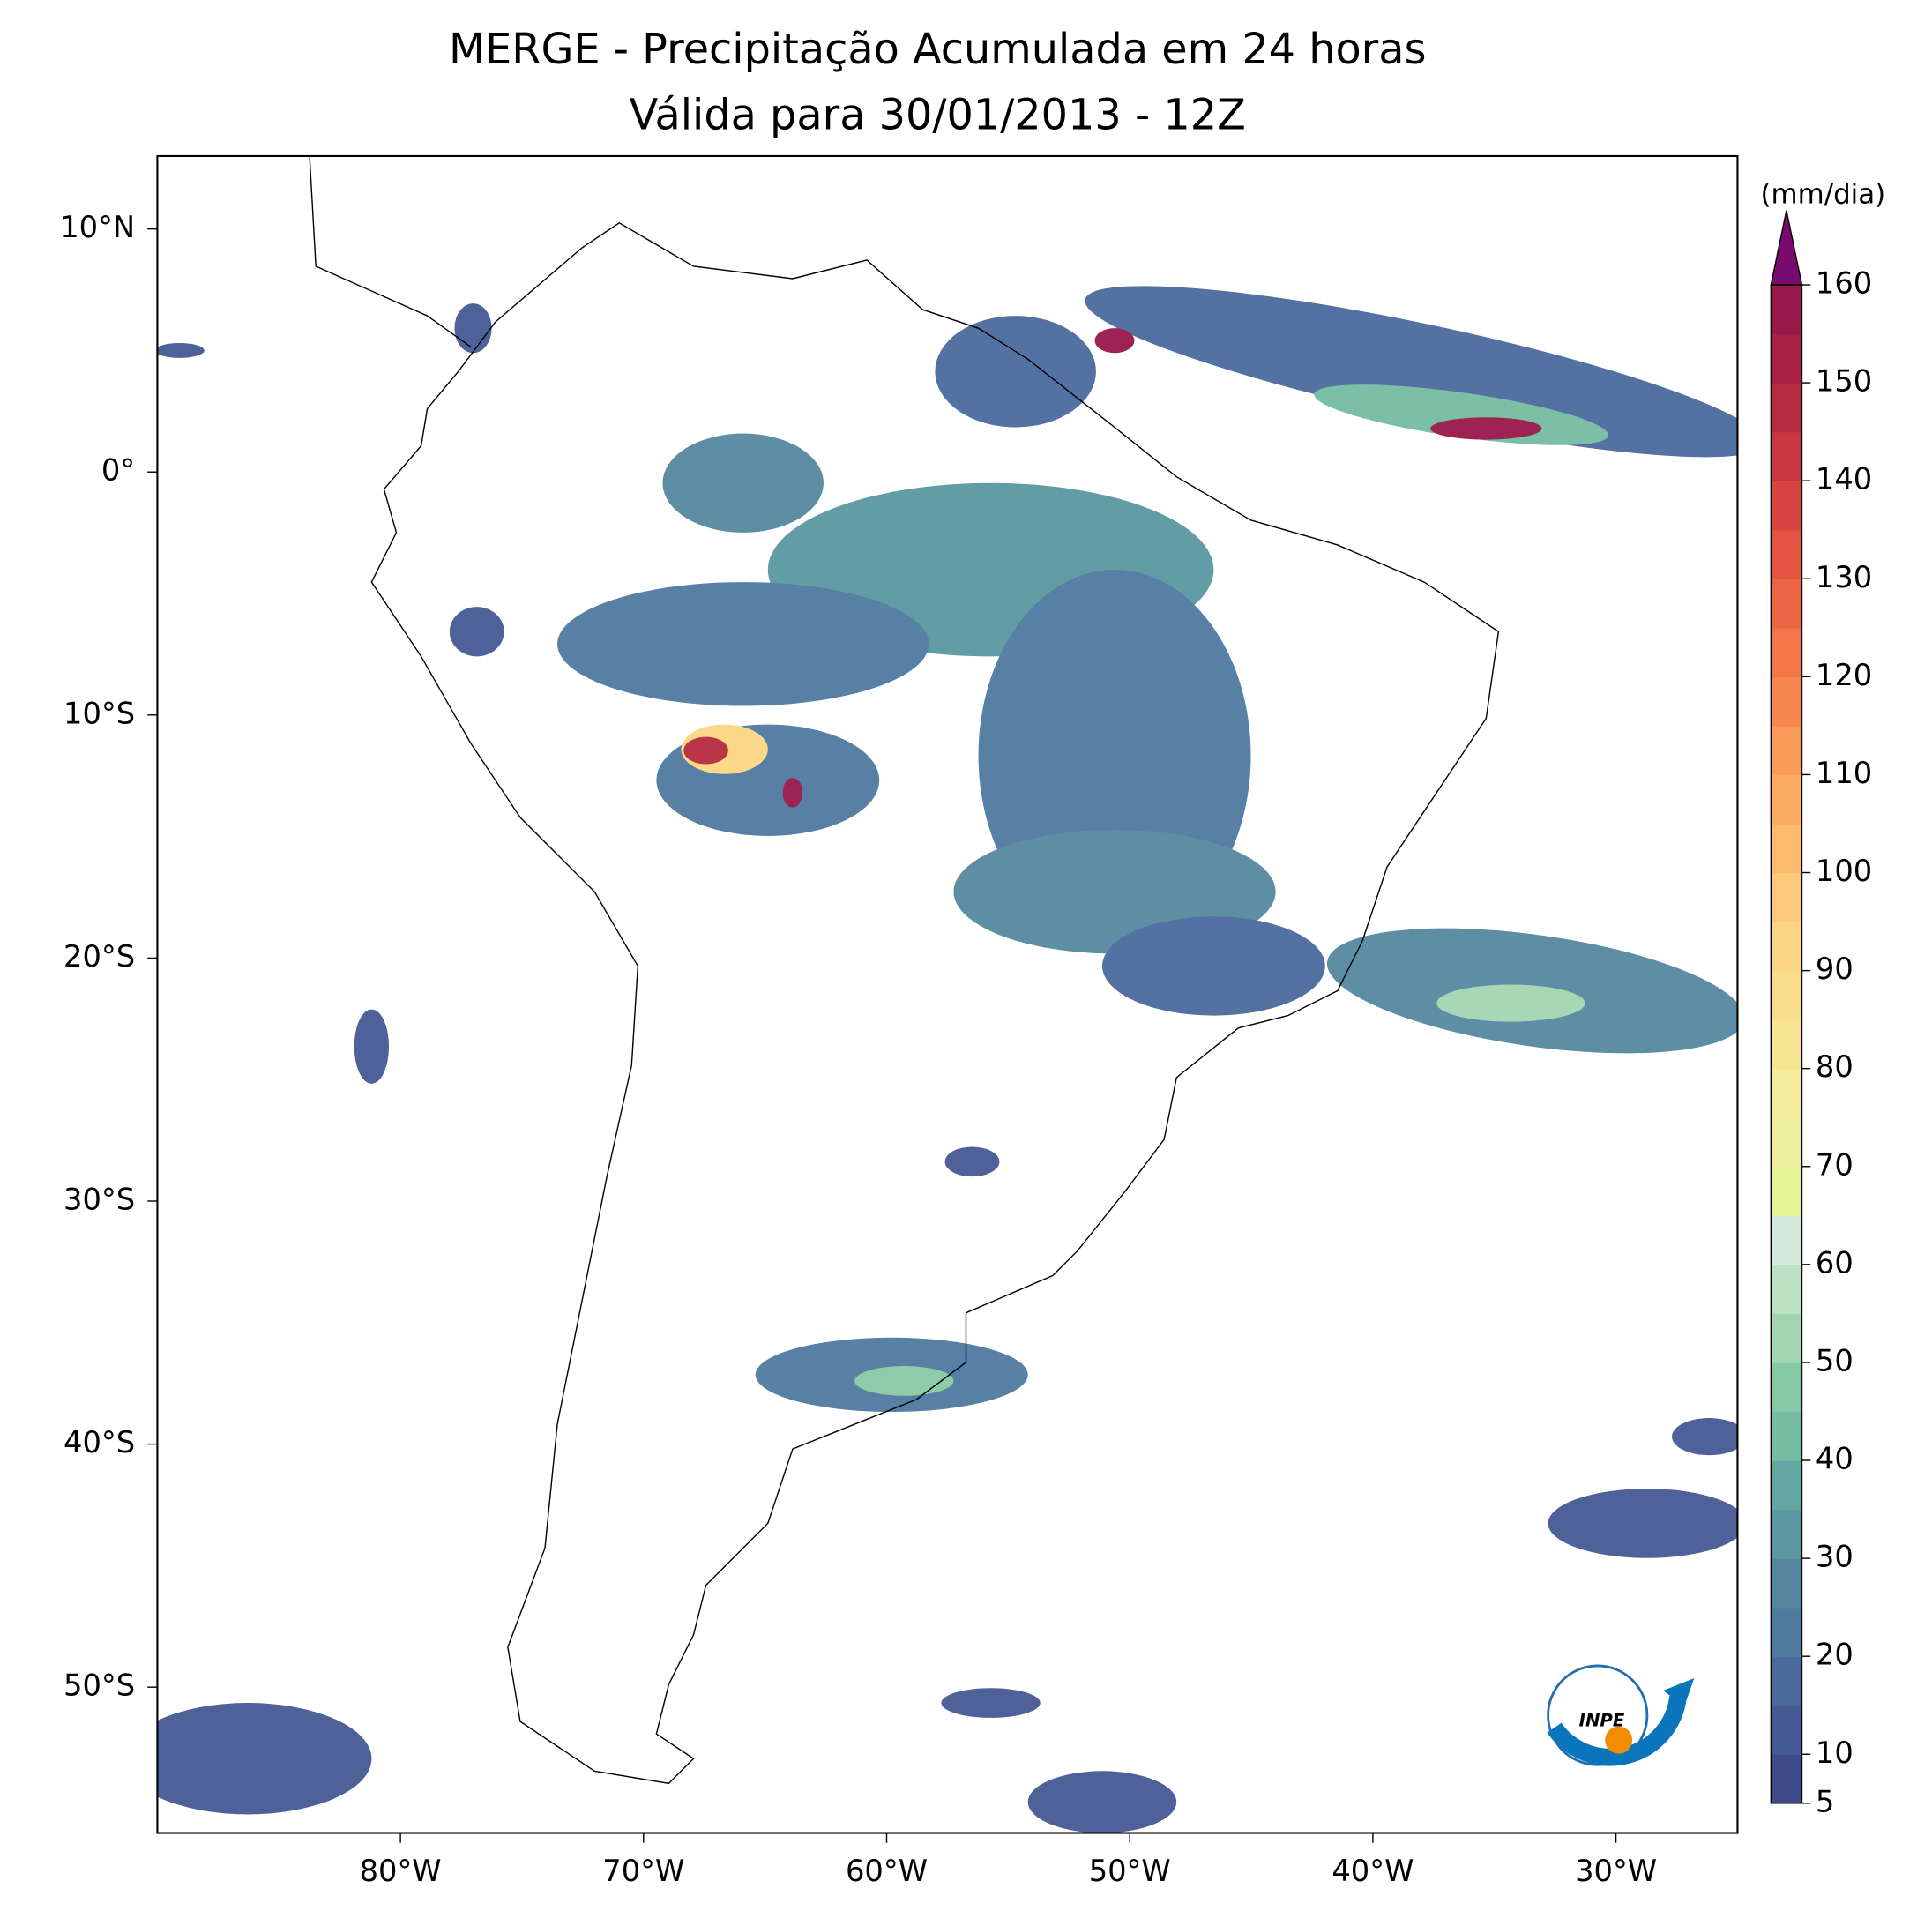 The height and width of the screenshot is (1911, 1932). I want to click on colorbar-tick-label: 110, so click(1844, 773).